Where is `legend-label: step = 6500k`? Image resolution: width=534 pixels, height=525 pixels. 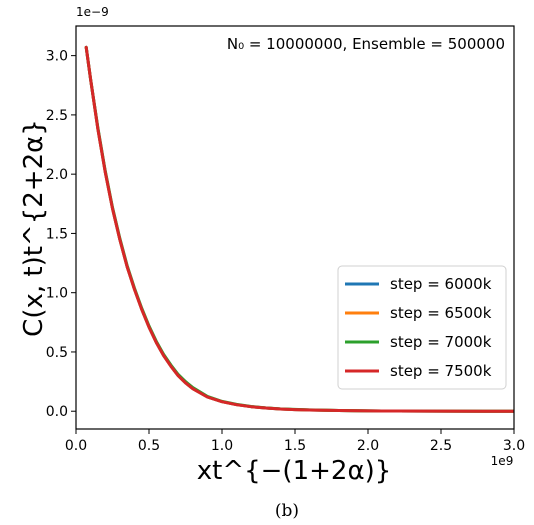
legend-label: step = 6500k is located at coordinates (441, 313).